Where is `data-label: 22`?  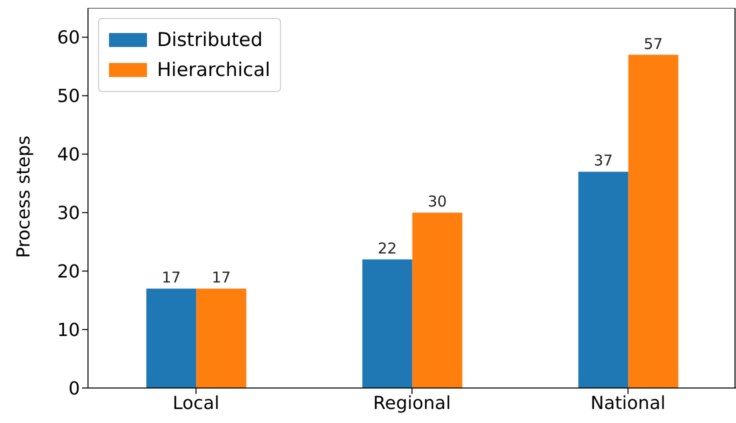
data-label: 22 is located at coordinates (387, 248).